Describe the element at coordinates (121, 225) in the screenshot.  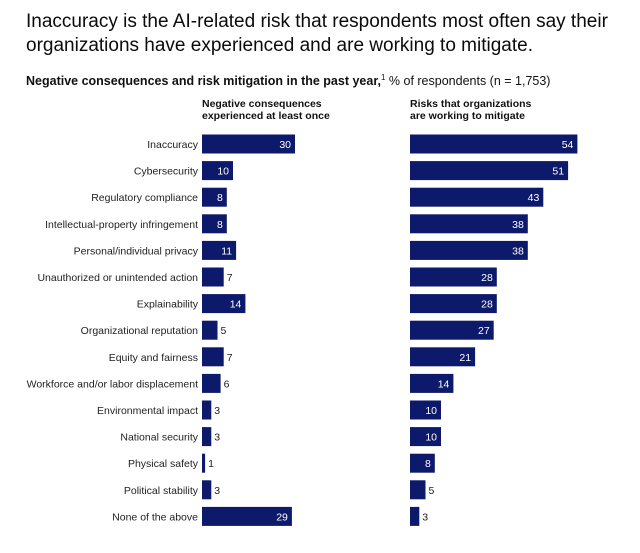
I see `category-label: Intellectual-property infringement` at that location.